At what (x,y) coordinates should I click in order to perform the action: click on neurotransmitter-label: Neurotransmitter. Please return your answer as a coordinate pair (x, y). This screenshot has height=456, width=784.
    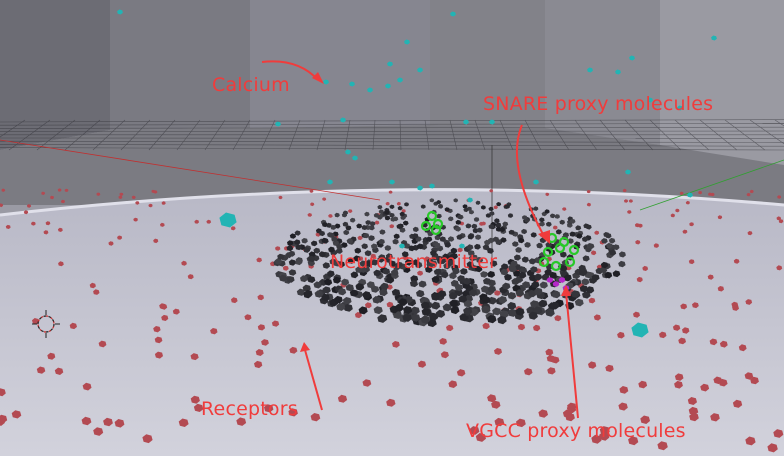
    Looking at the image, I should click on (413, 262).